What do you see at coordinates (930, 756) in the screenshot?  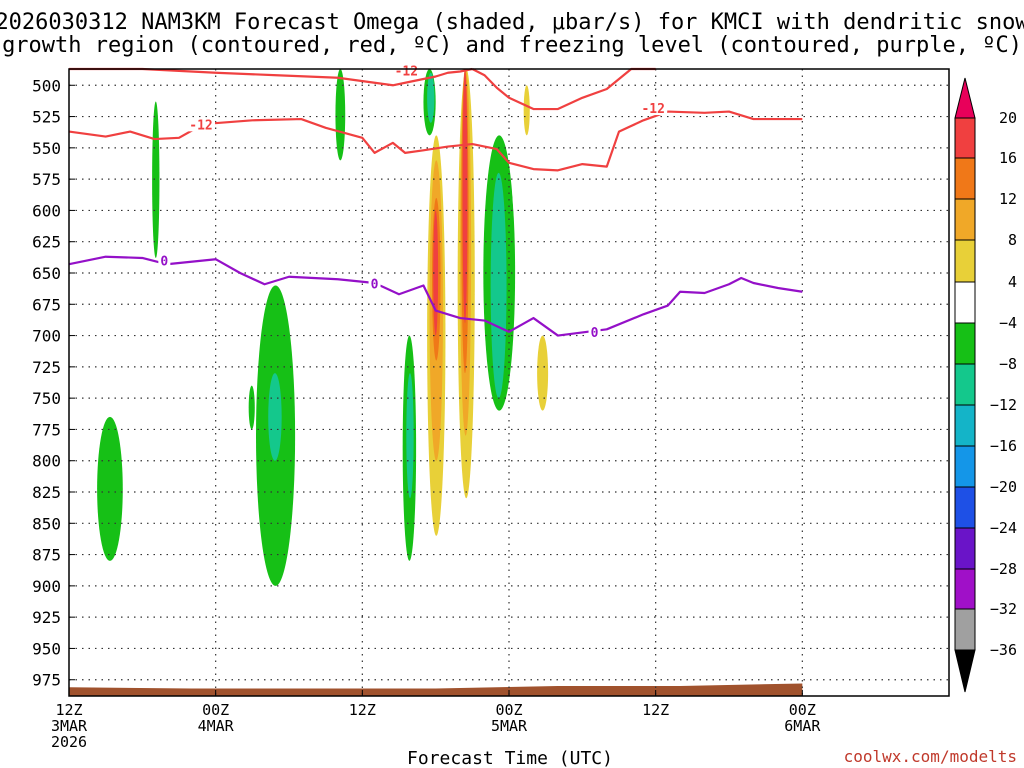 I see `credit-text: coolwx.com/modelts` at bounding box center [930, 756].